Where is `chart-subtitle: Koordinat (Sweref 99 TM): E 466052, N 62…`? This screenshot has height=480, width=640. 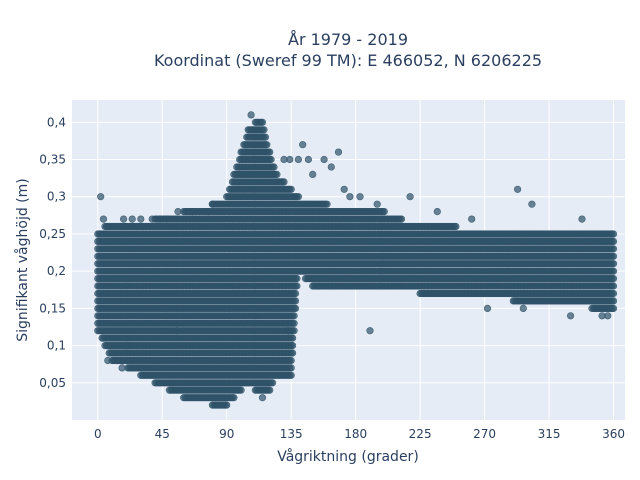
chart-subtitle: Koordinat (Sweref 99 TM): E 466052, N 62… is located at coordinates (348, 60).